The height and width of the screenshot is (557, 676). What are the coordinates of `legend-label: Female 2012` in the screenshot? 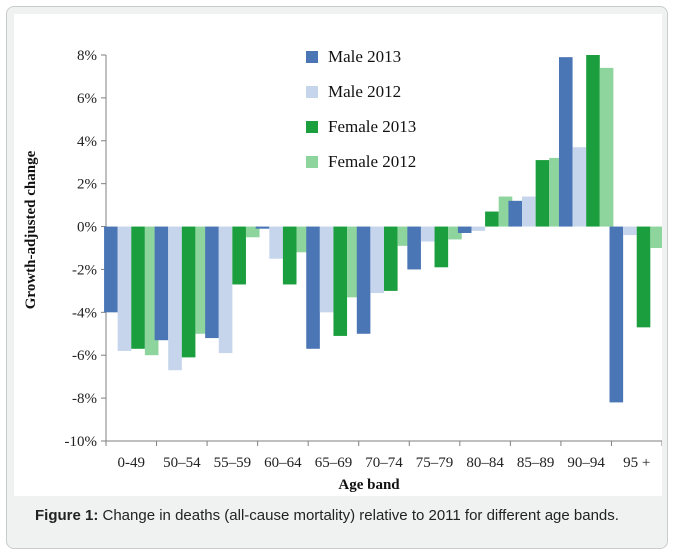 It's located at (372, 161).